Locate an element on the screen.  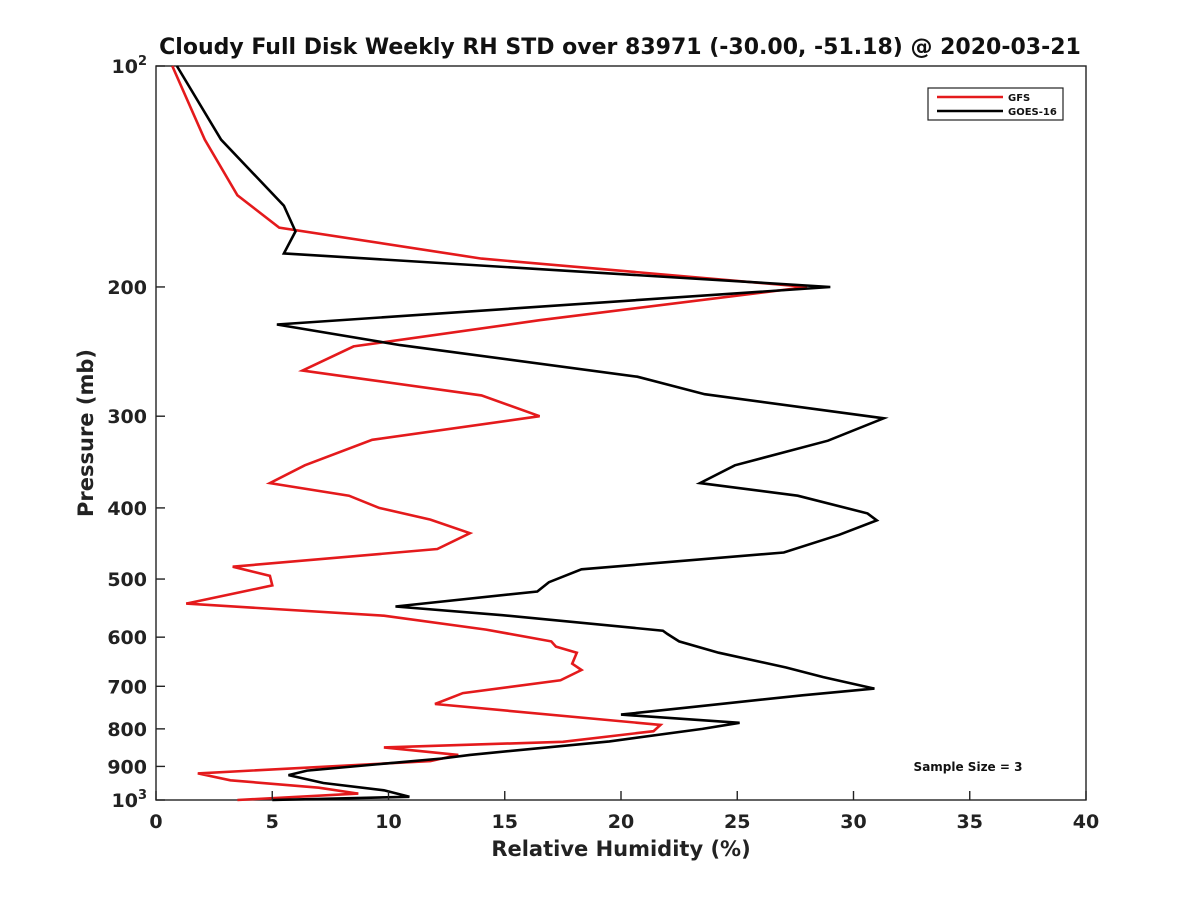
y-tick-label: 700 is located at coordinates (127, 687).